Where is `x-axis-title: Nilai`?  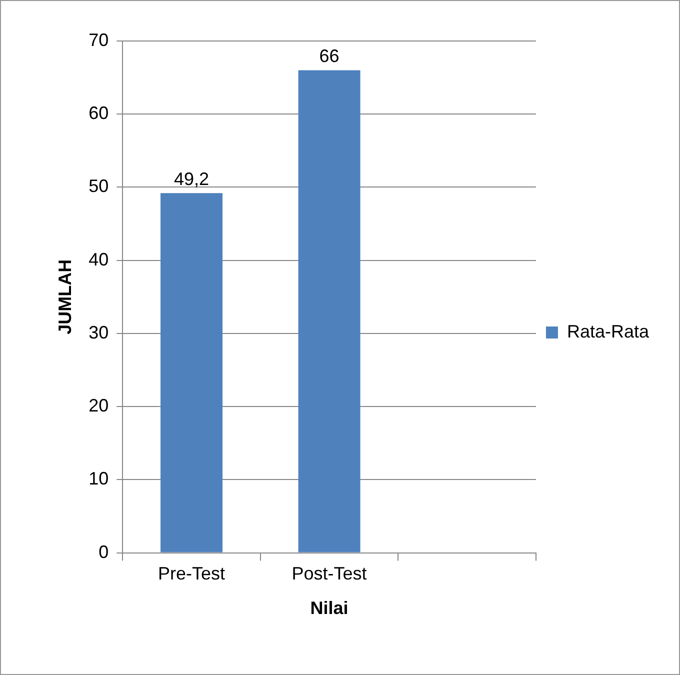
x-axis-title: Nilai is located at coordinates (329, 608).